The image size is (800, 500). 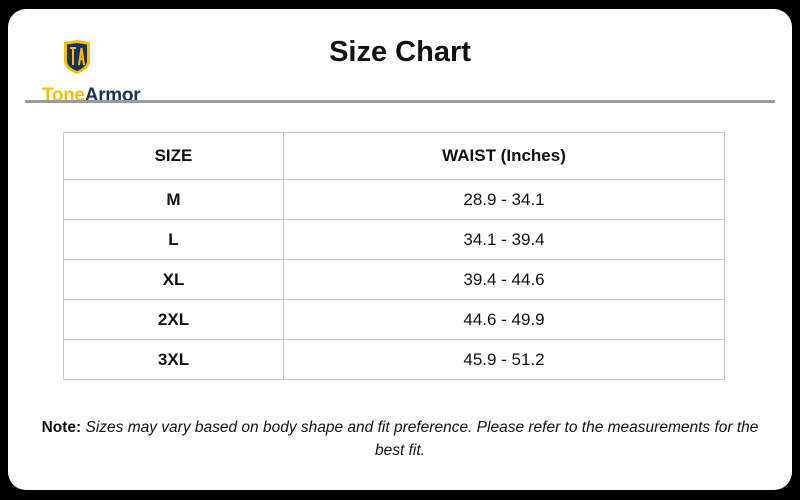 What do you see at coordinates (173, 319) in the screenshot?
I see `size-cell: 2XL` at bounding box center [173, 319].